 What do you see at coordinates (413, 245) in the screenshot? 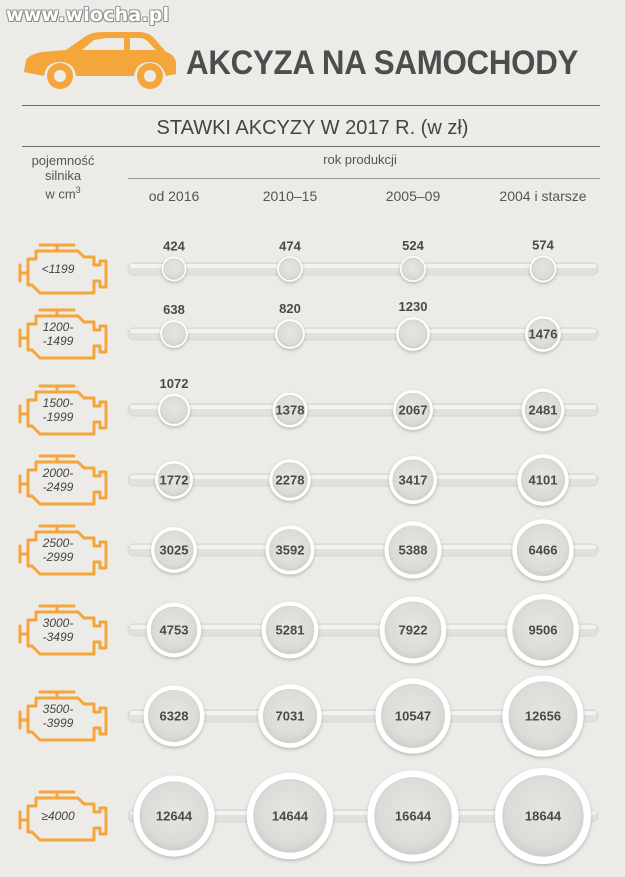
I see `value-label: 524` at bounding box center [413, 245].